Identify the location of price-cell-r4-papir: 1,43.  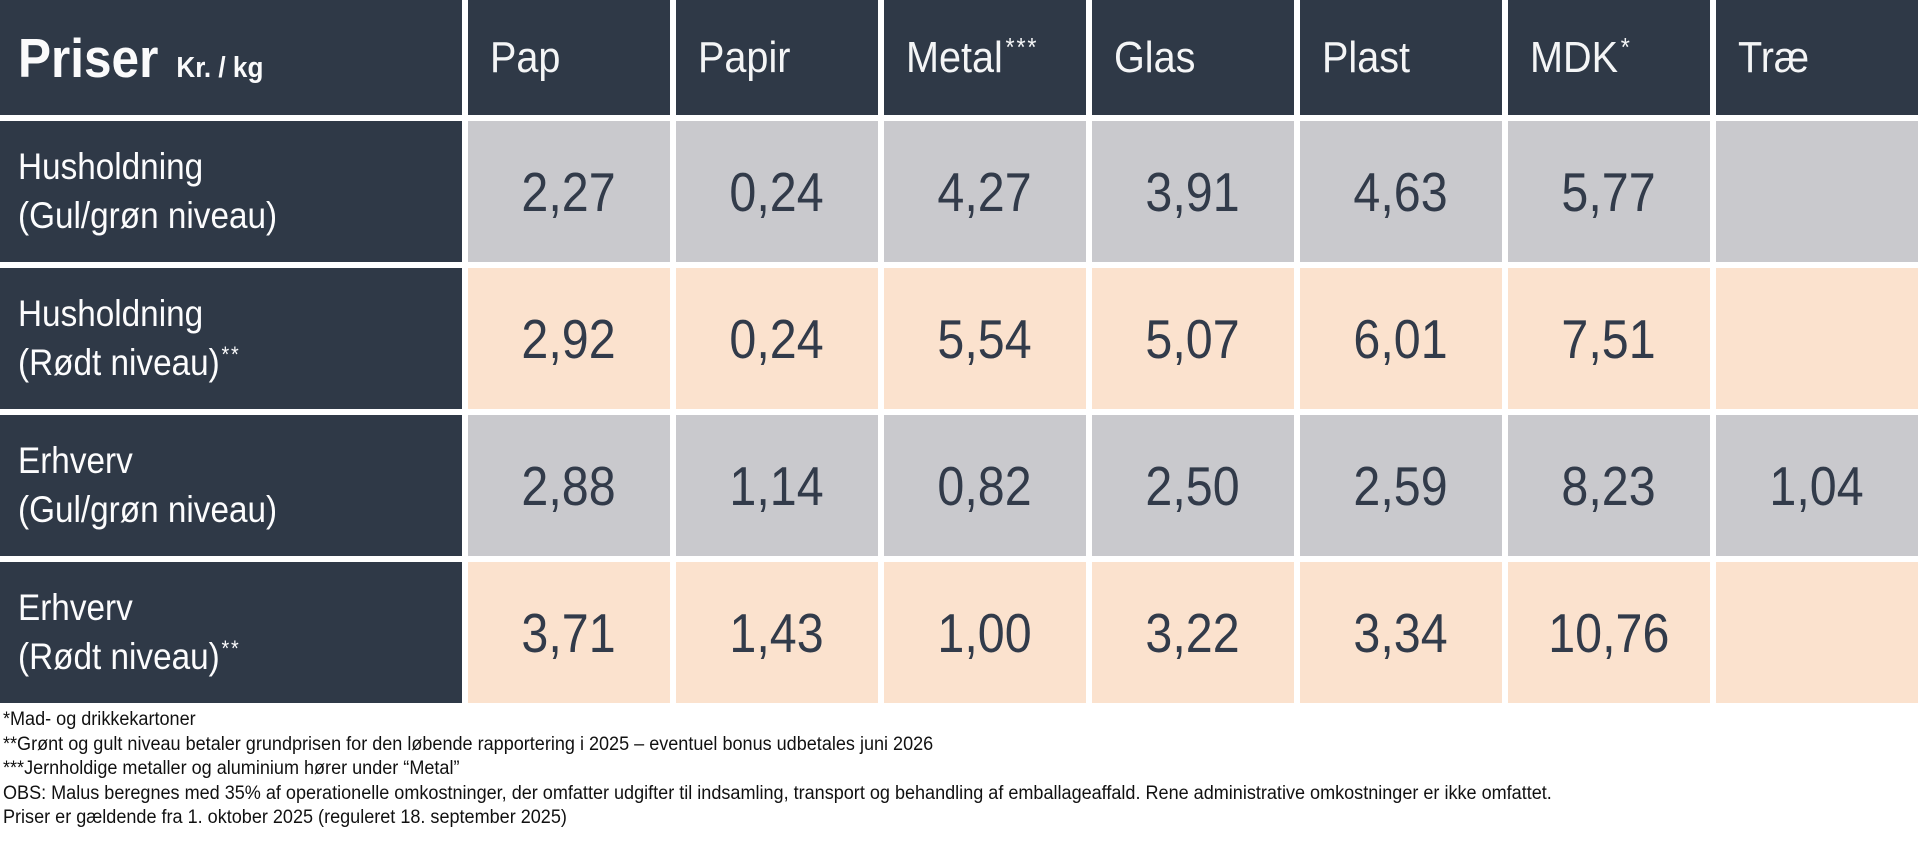
(777, 632).